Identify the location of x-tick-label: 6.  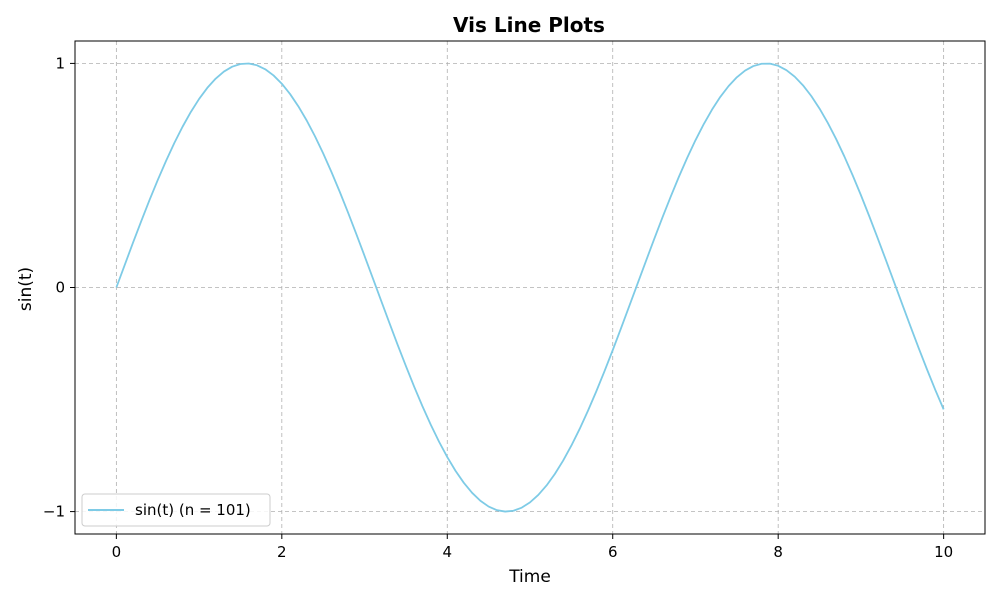
(613, 552).